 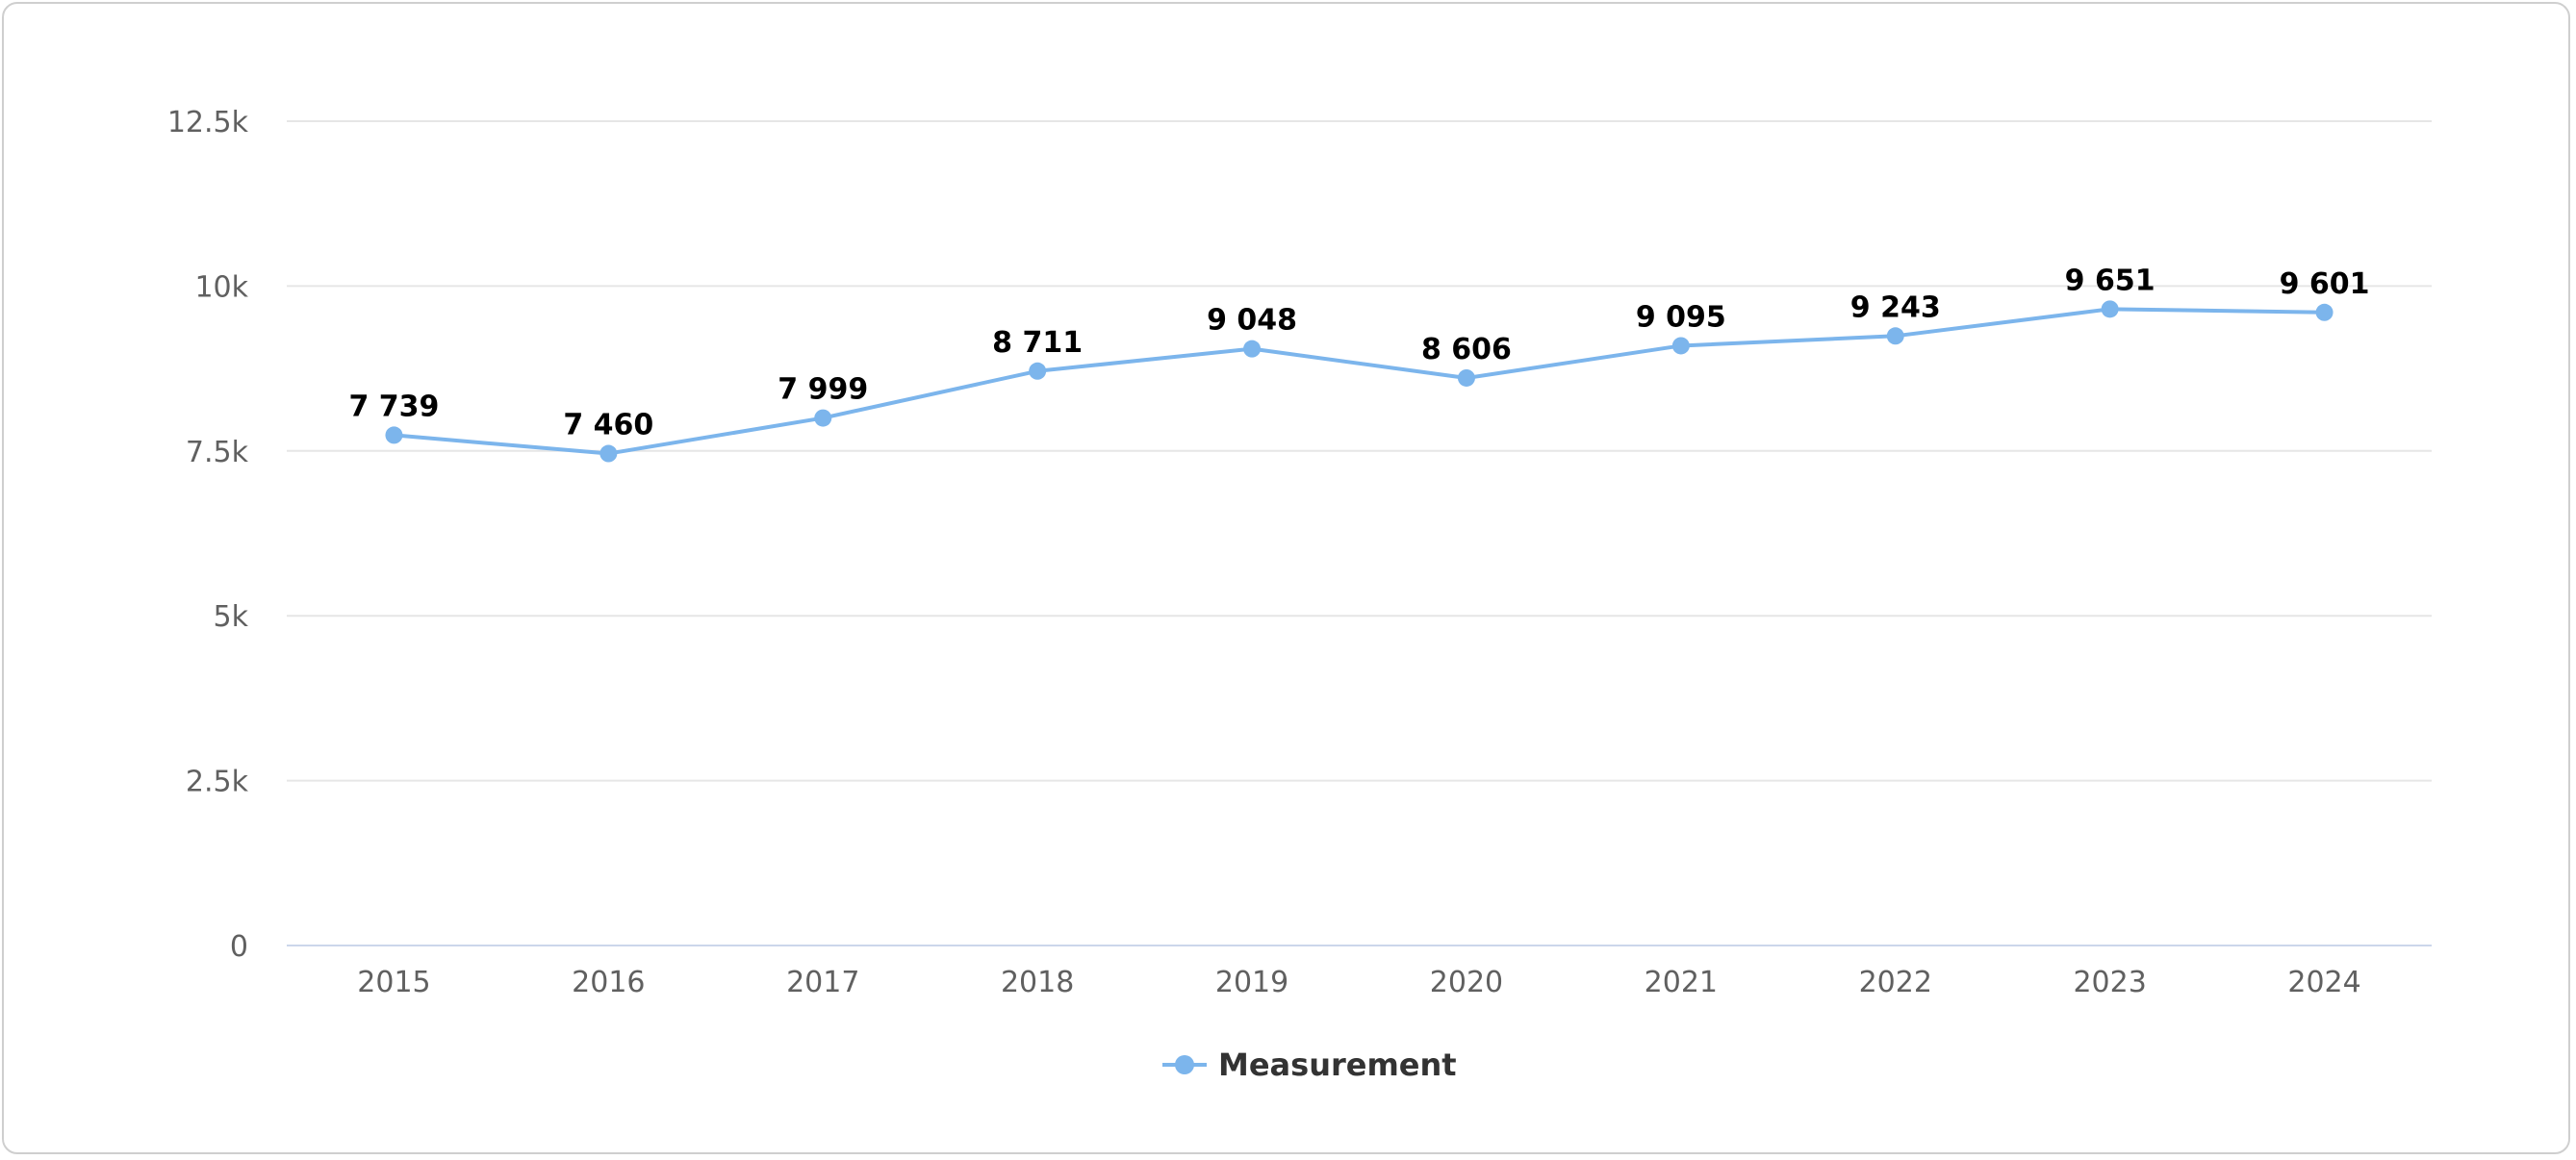 I want to click on legend-item-label: Measurement, so click(x=1337, y=1065).